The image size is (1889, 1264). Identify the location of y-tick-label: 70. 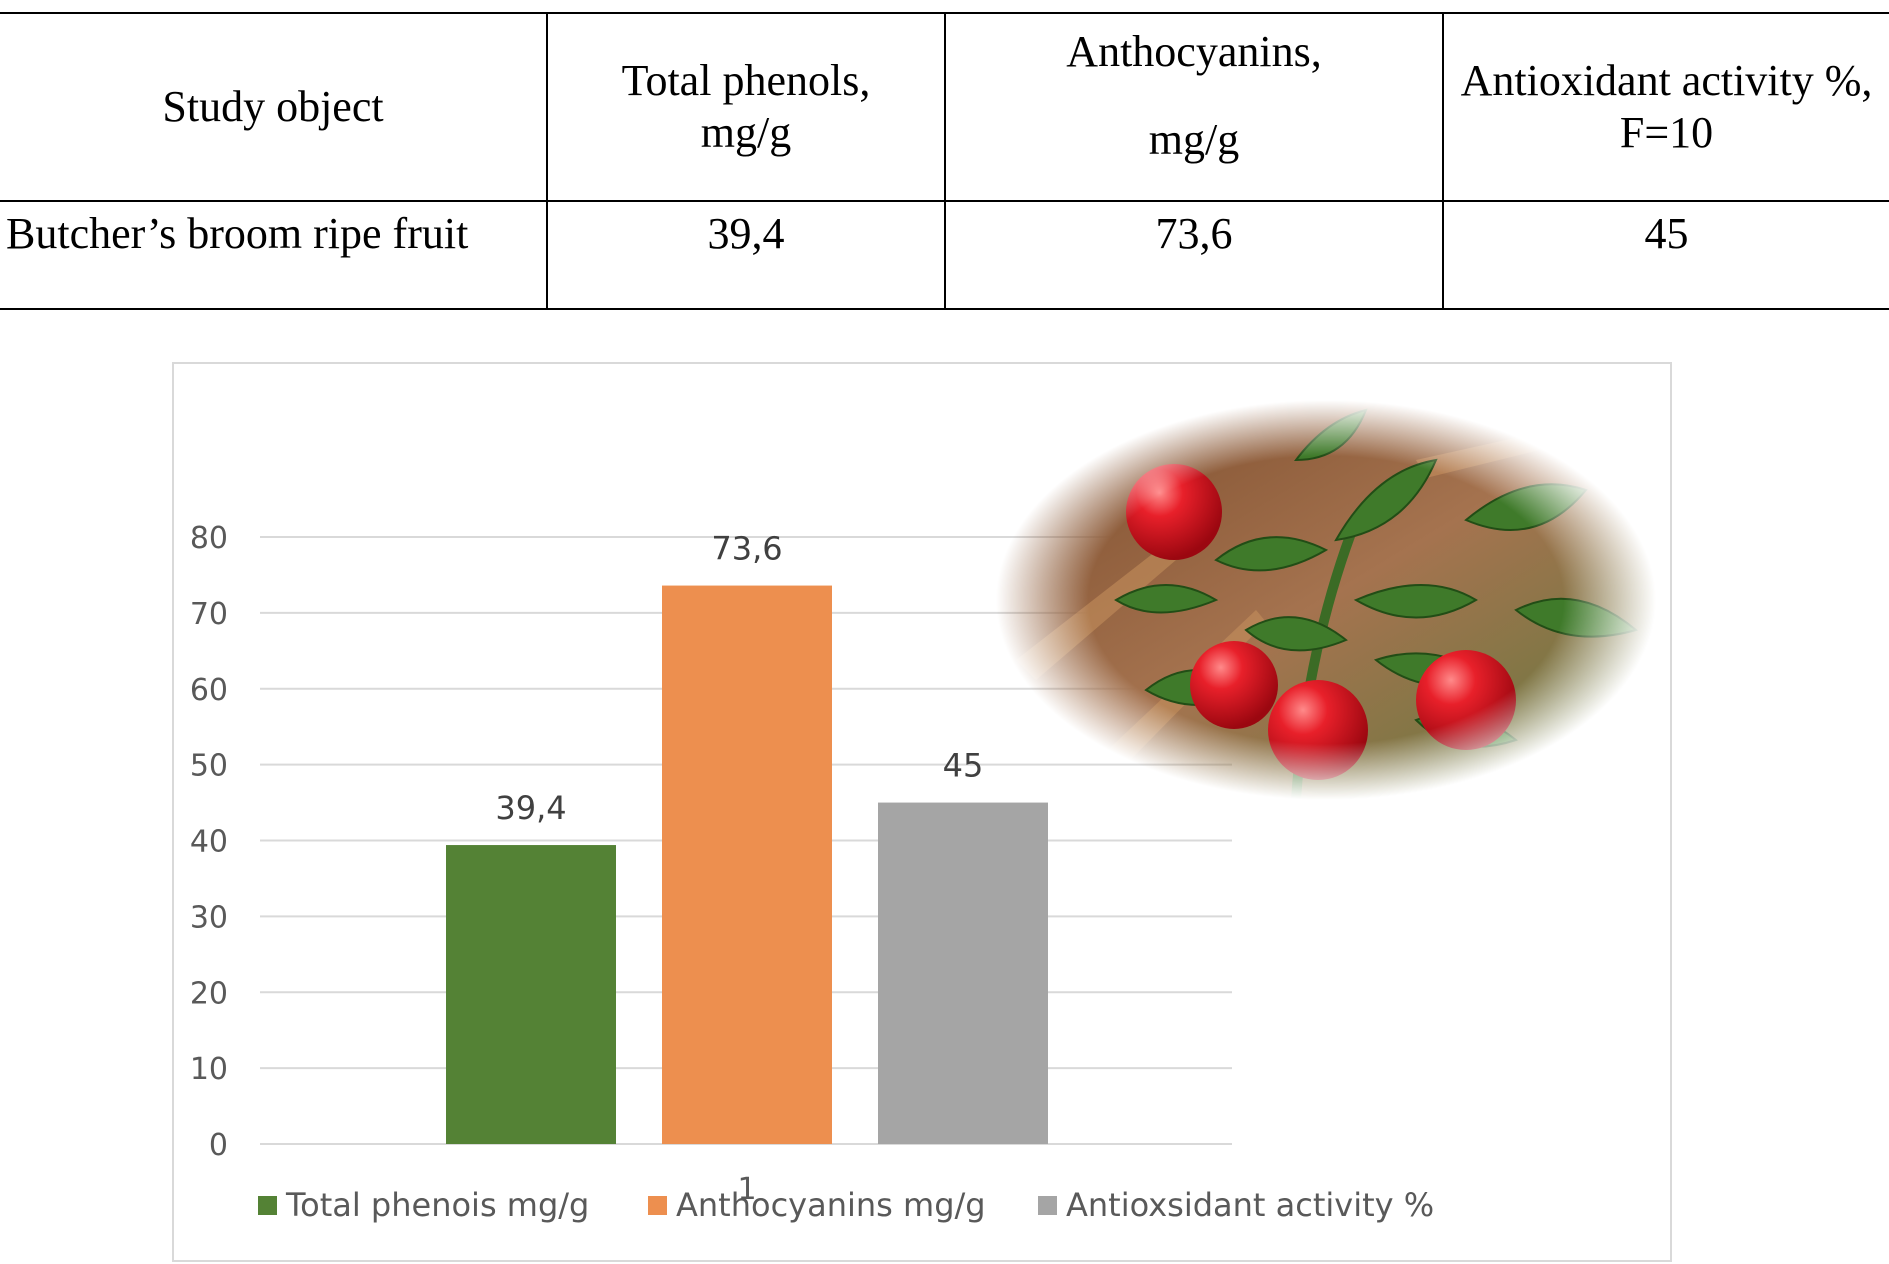
(209, 614).